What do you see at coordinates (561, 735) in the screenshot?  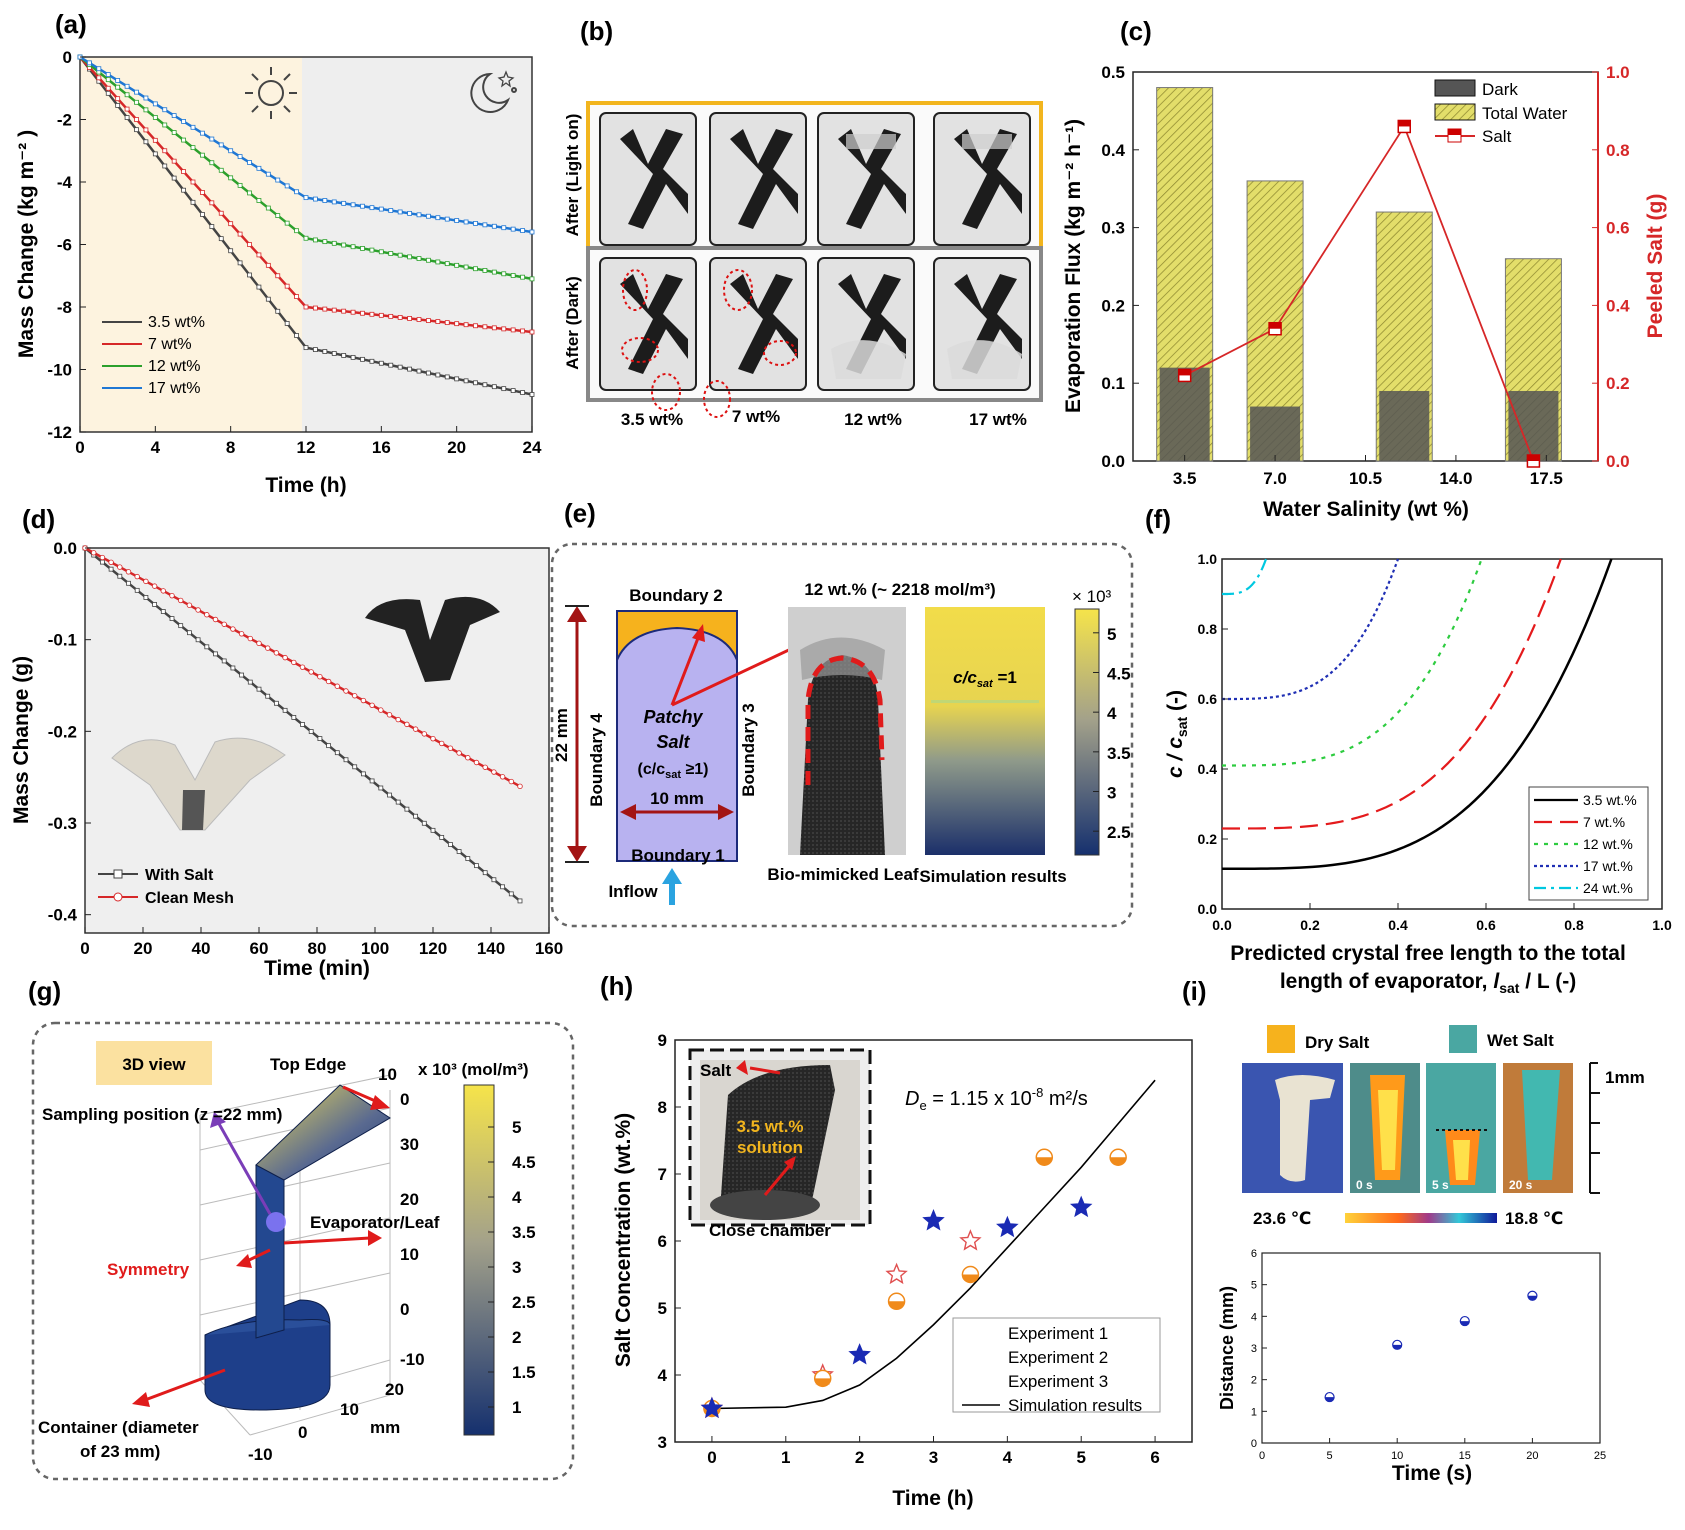 I see `schematic-e-height: 22 mm` at bounding box center [561, 735].